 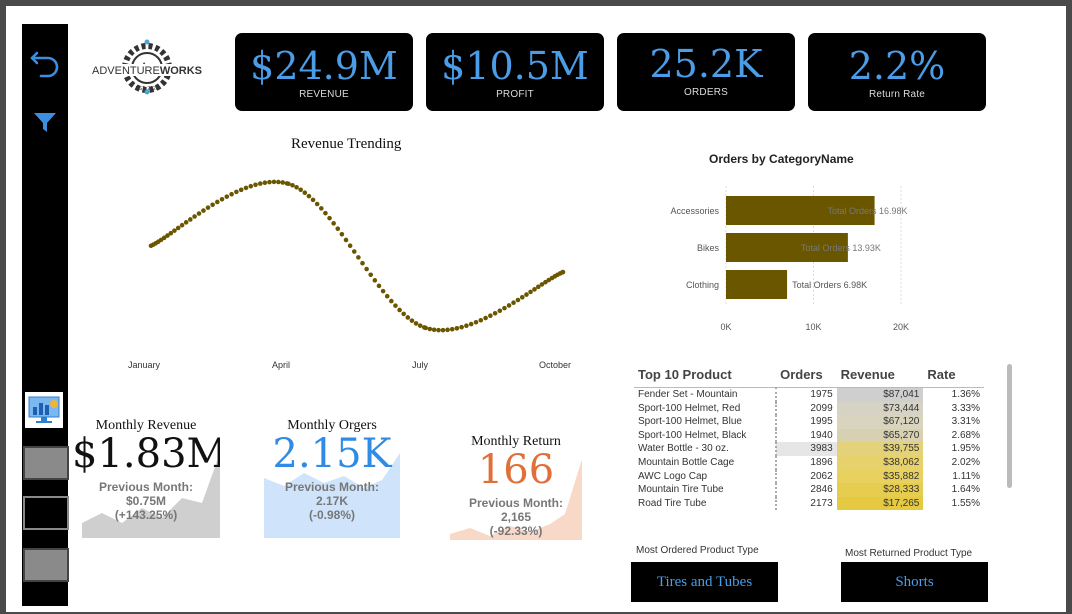 I want to click on kpi-label: REVENUE, so click(x=324, y=94).